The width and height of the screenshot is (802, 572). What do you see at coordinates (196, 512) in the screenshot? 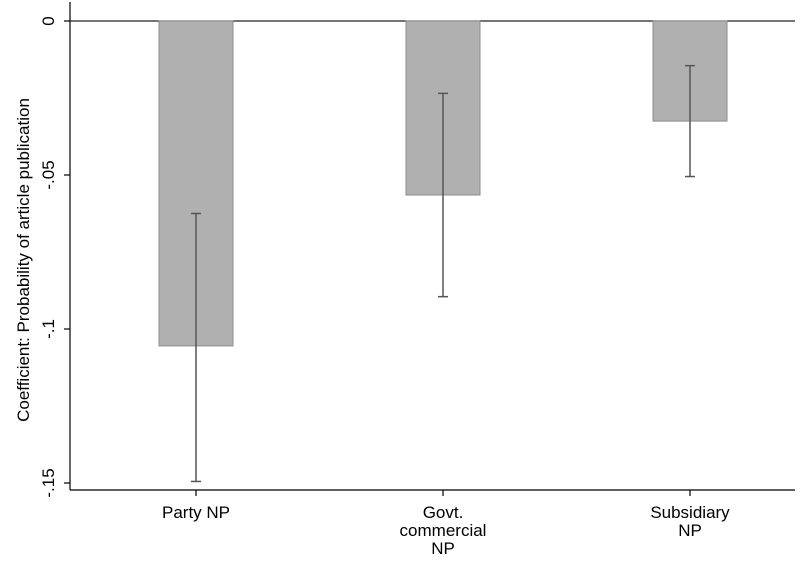
I see `x-tick-label: Party NP` at bounding box center [196, 512].